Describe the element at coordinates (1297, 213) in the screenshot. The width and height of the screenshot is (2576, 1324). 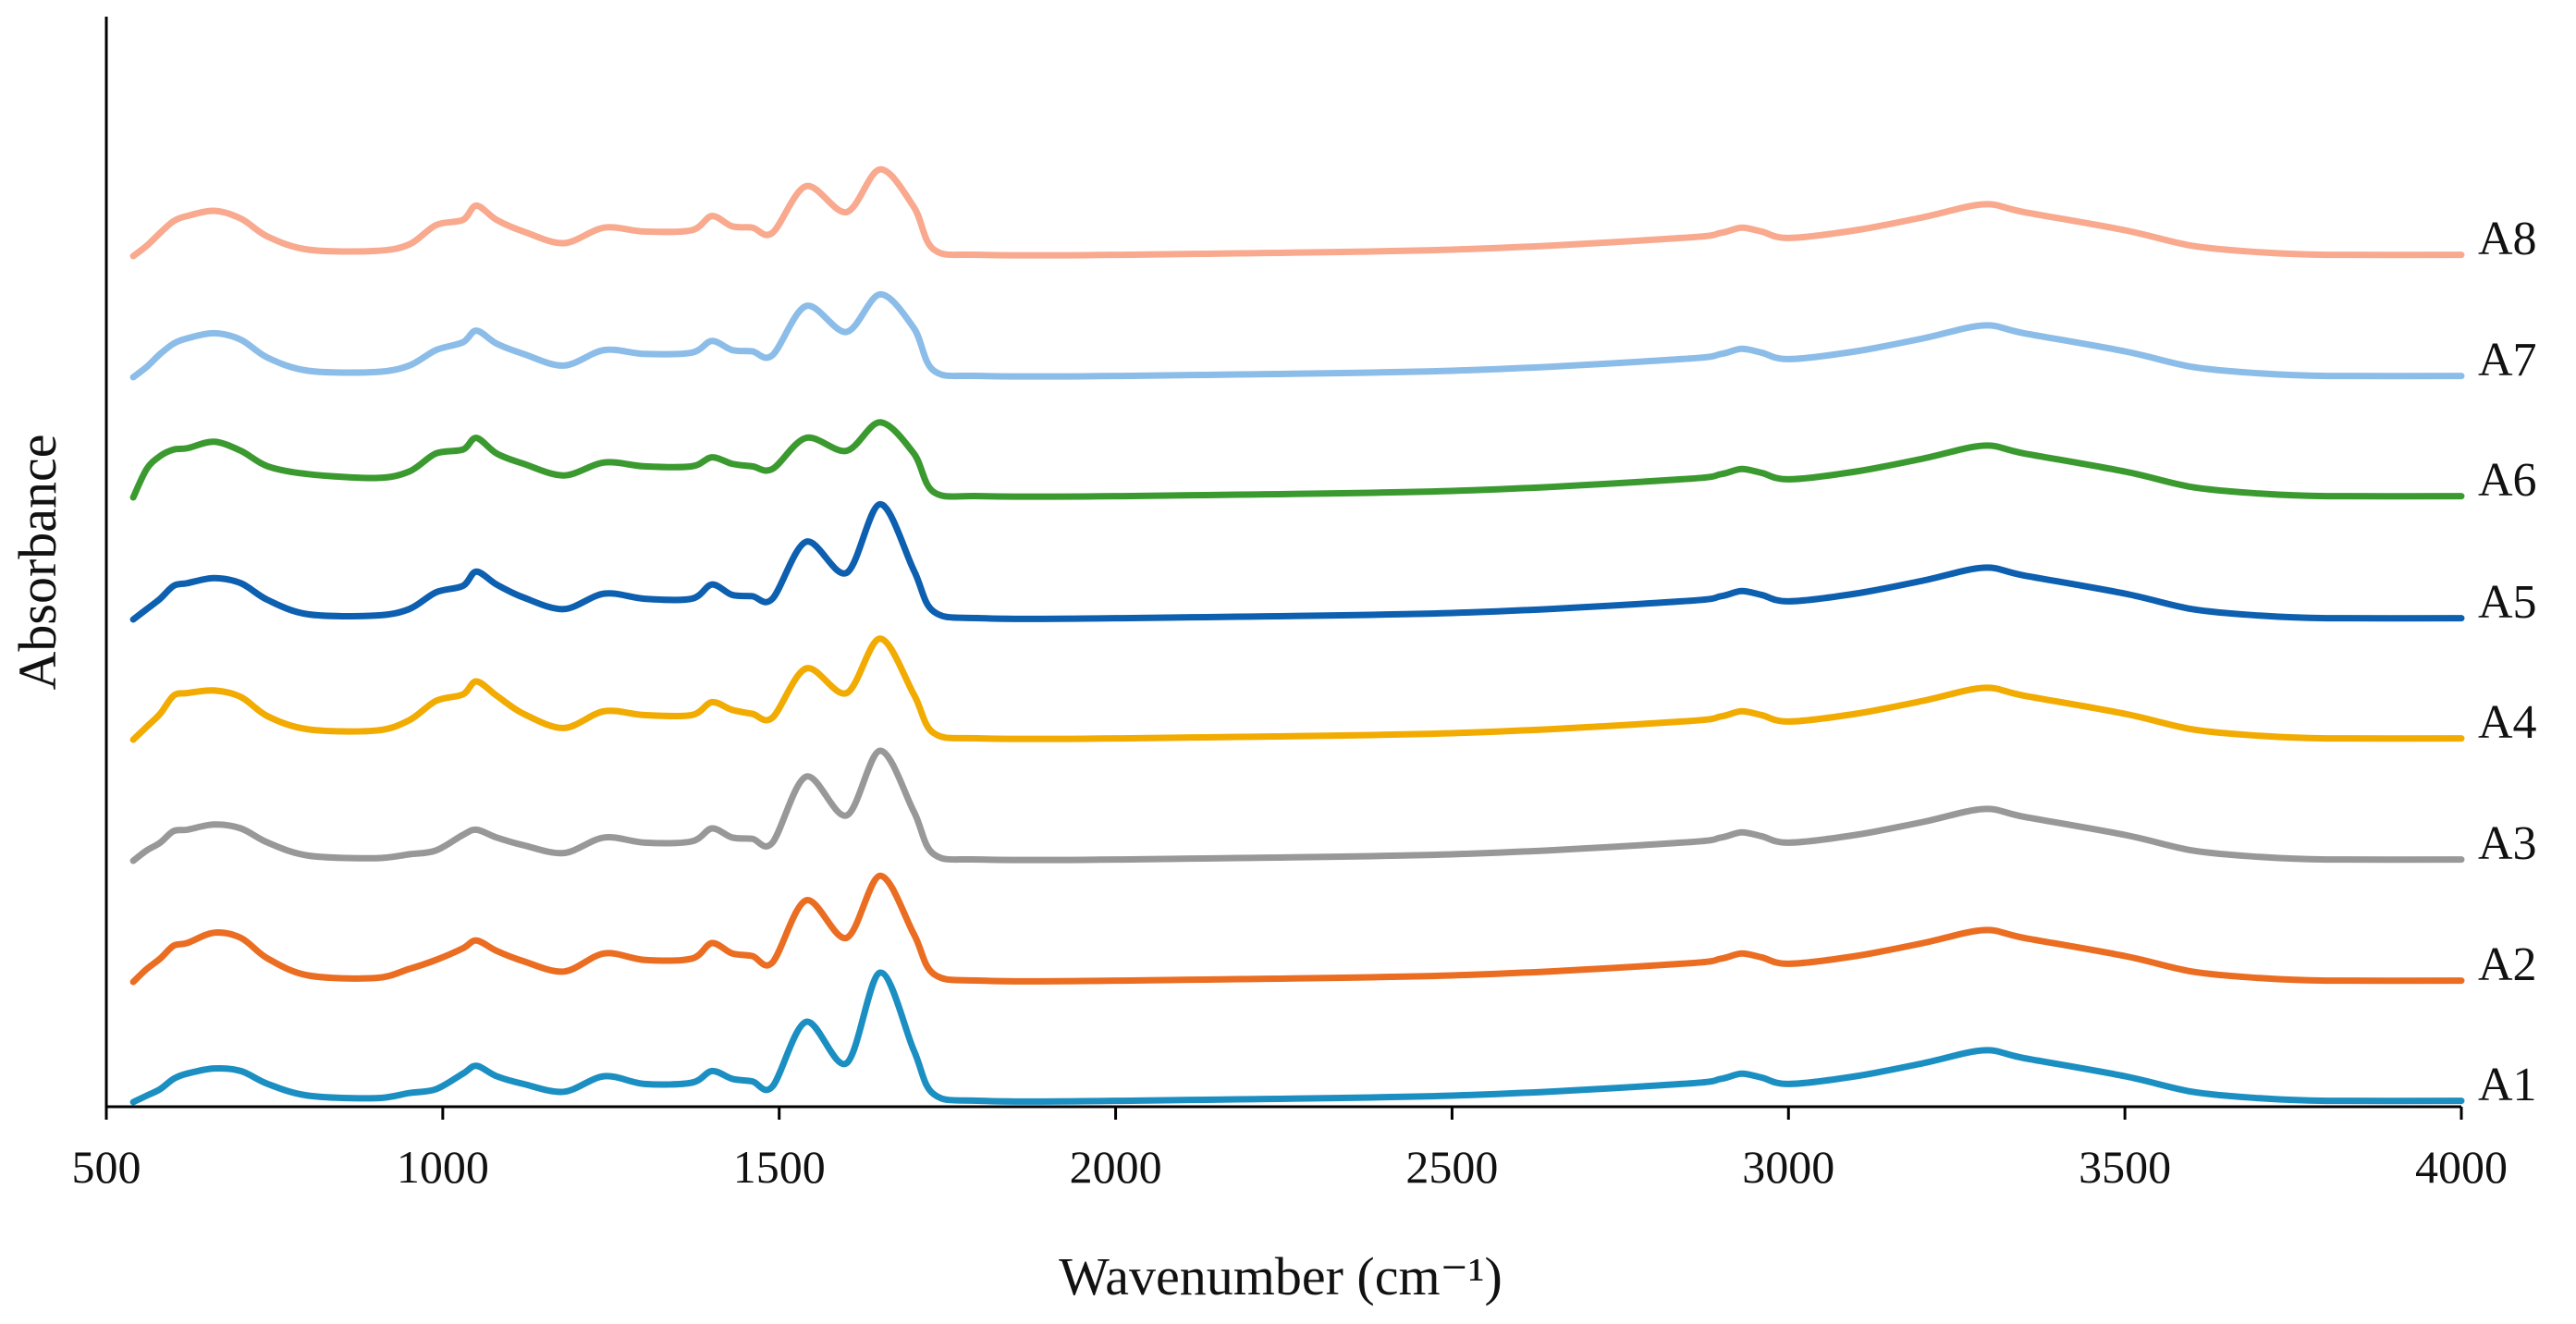
I see `series-line-a8` at that location.